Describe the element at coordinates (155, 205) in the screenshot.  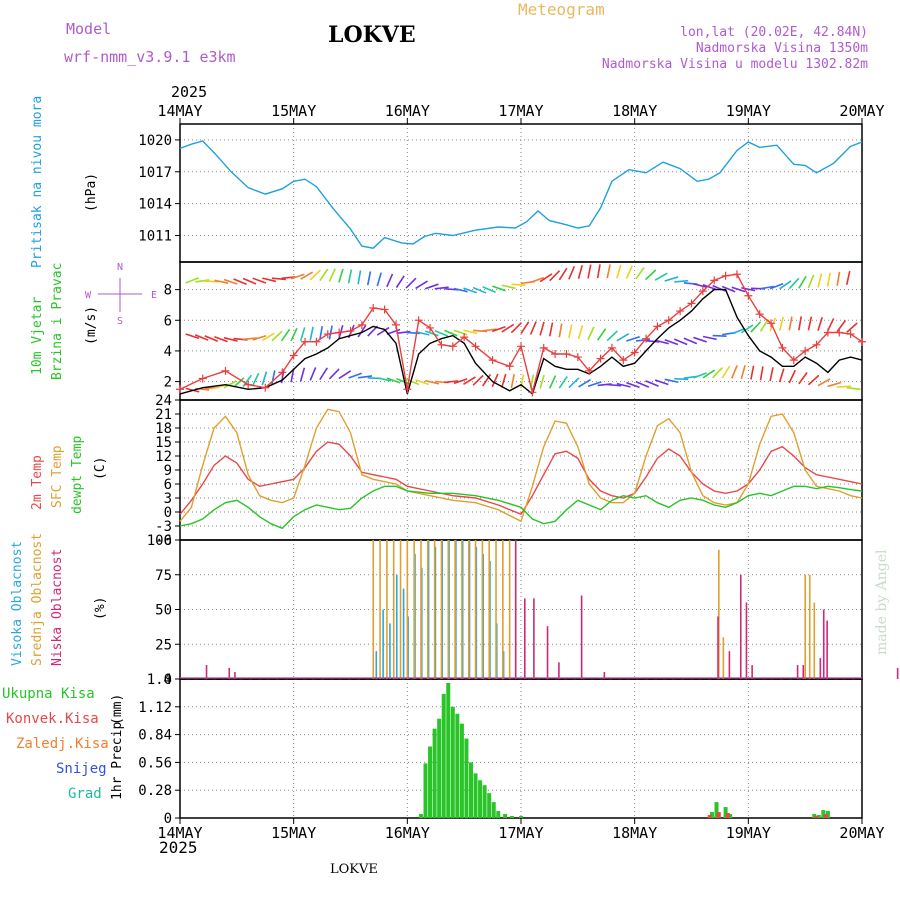
I see `y-tick-label: 1014` at that location.